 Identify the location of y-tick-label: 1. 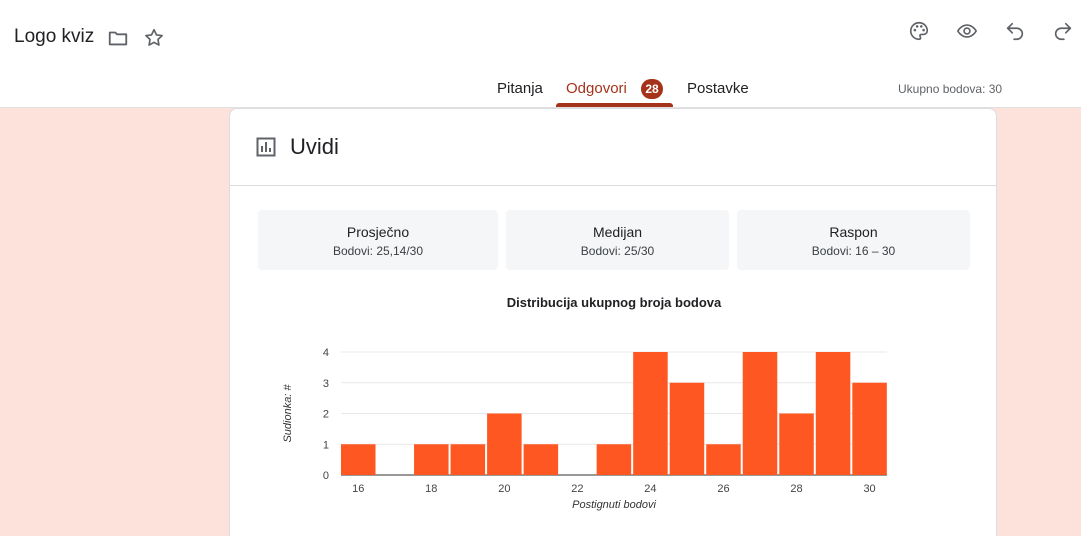
(326, 445).